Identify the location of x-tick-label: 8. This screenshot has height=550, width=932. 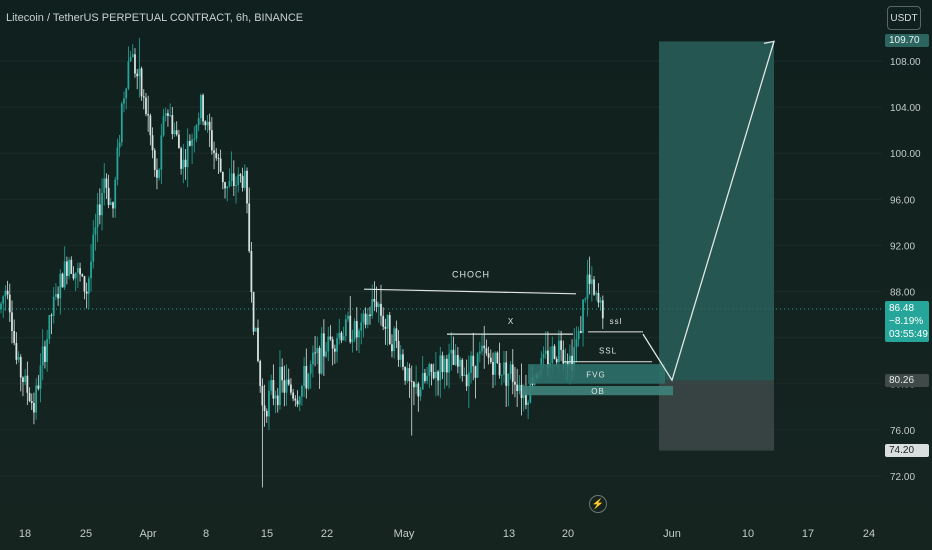
(206, 534).